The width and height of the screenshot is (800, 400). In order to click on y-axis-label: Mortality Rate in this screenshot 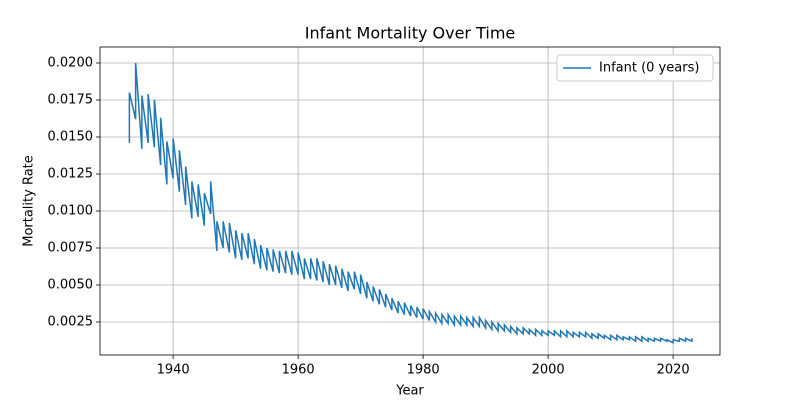, I will do `click(29, 201)`.